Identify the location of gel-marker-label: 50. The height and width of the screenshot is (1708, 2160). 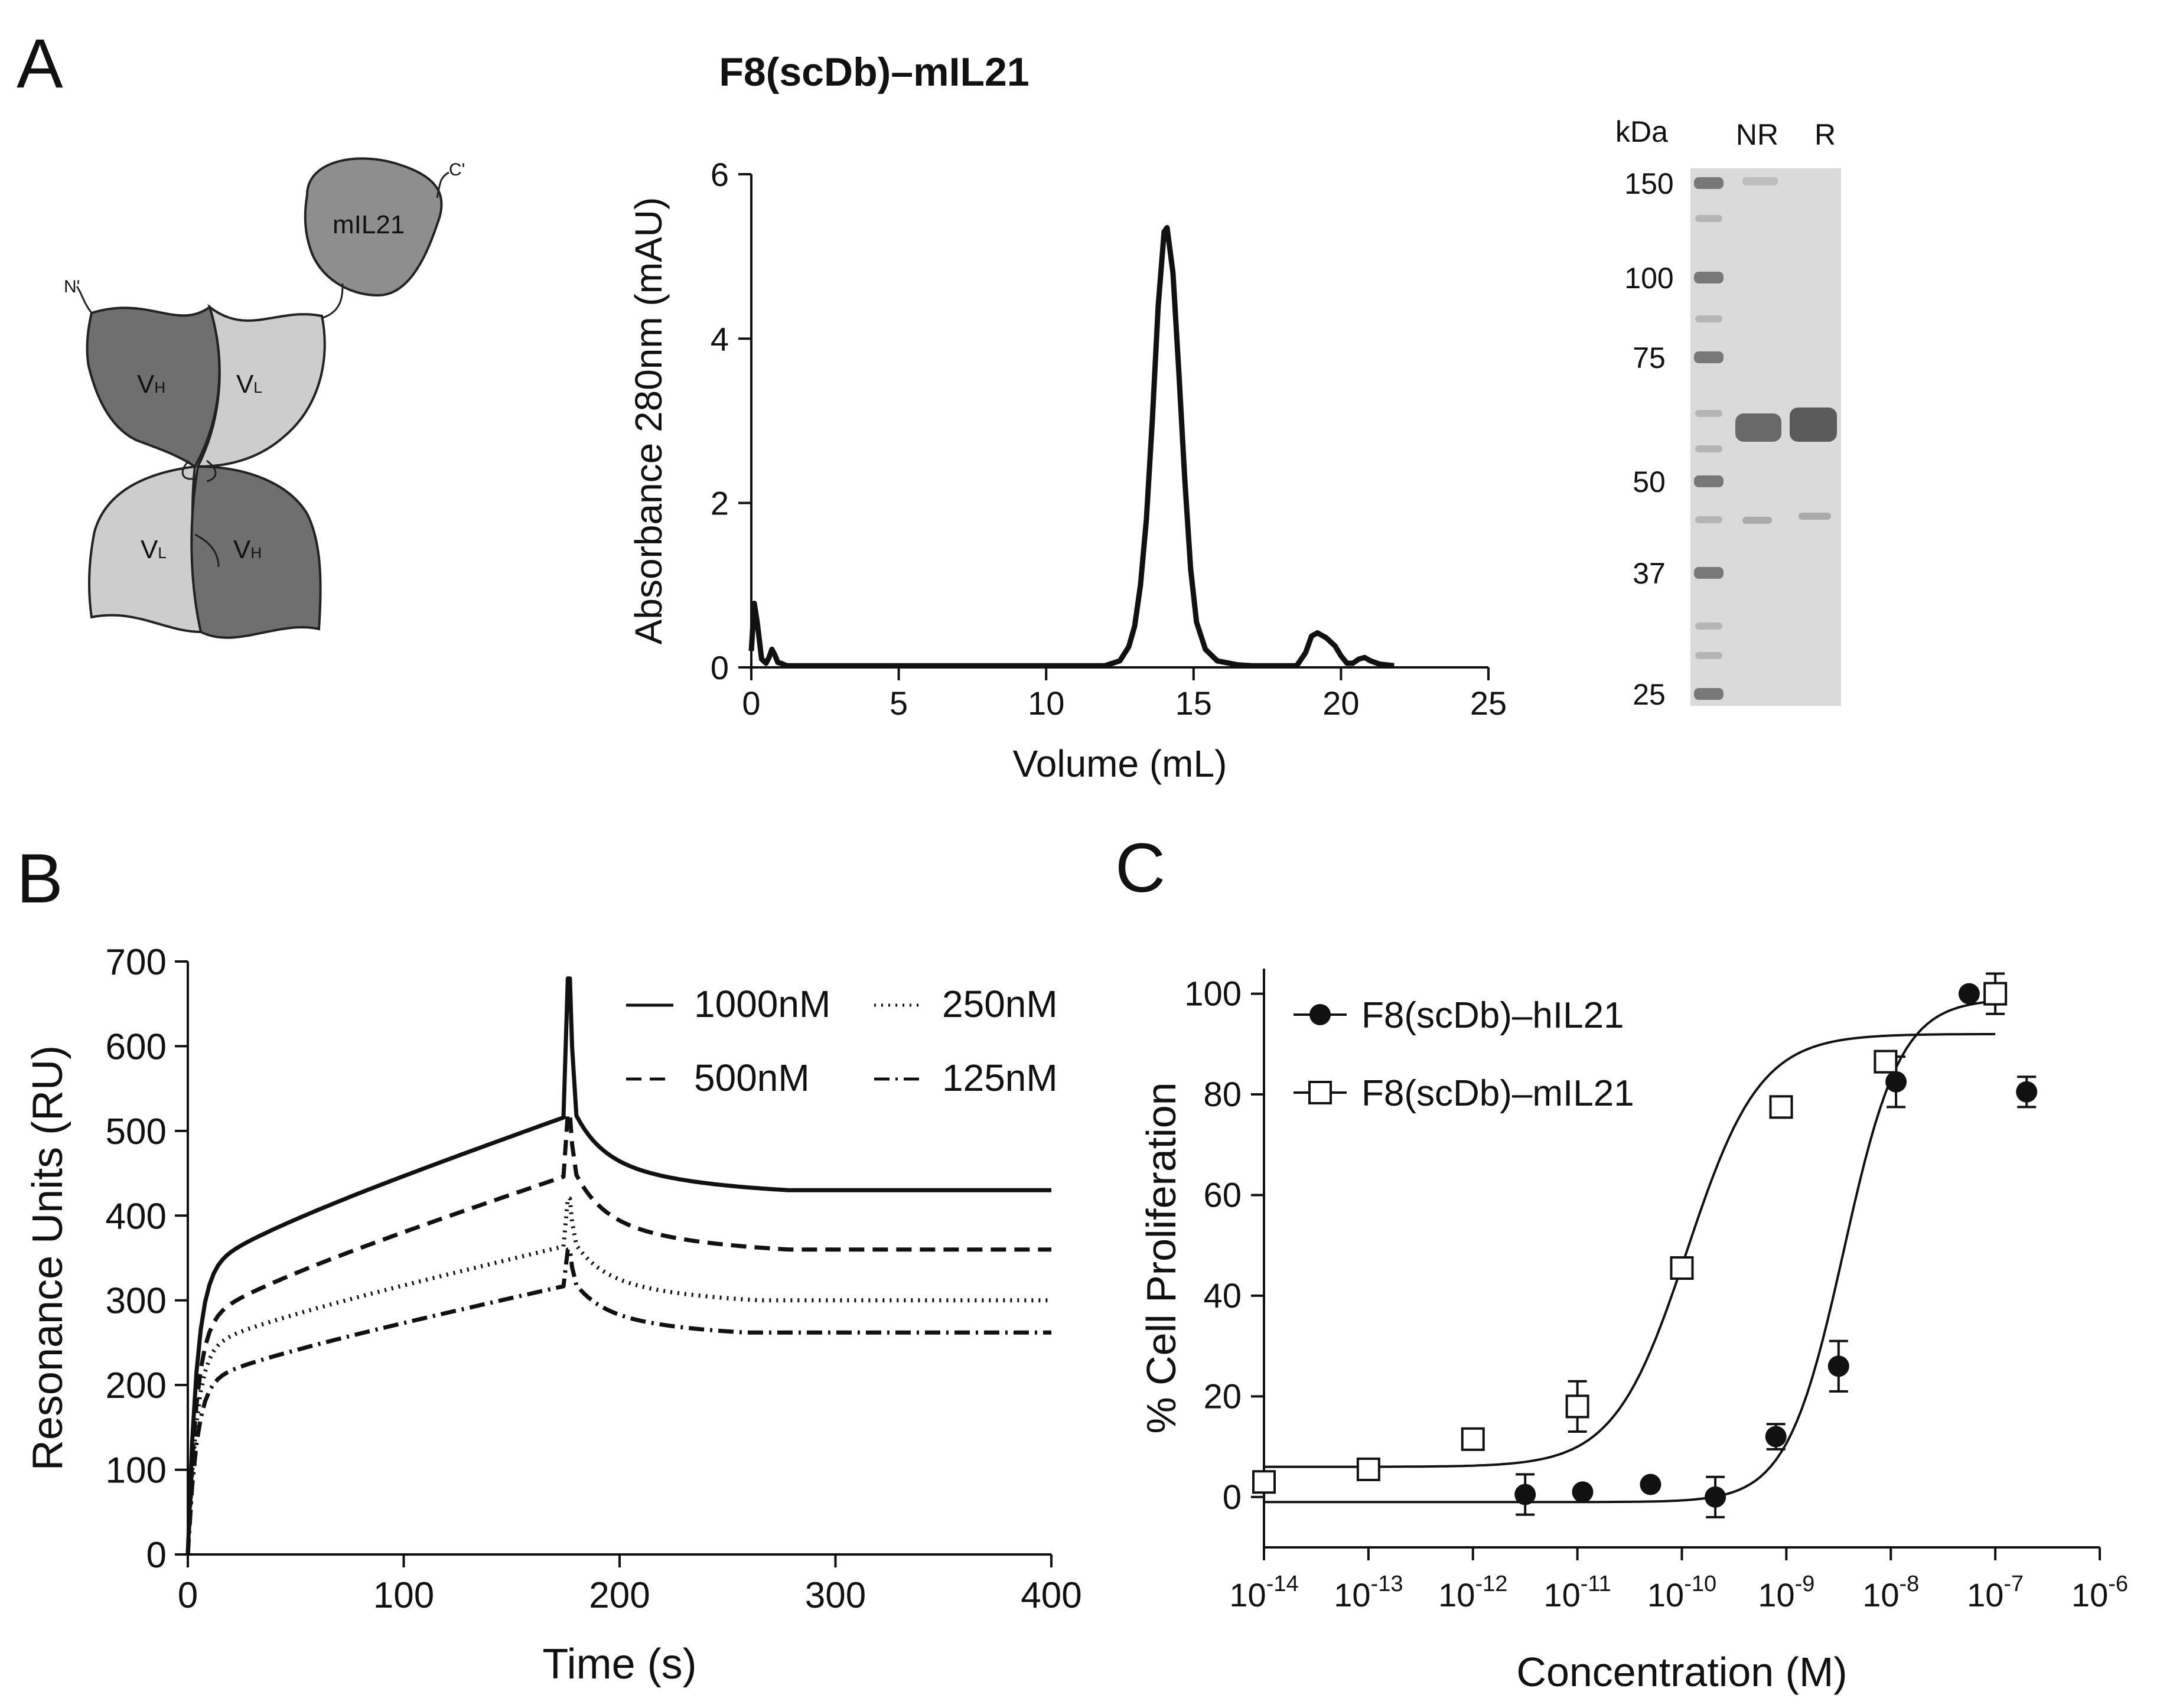
(1649, 482).